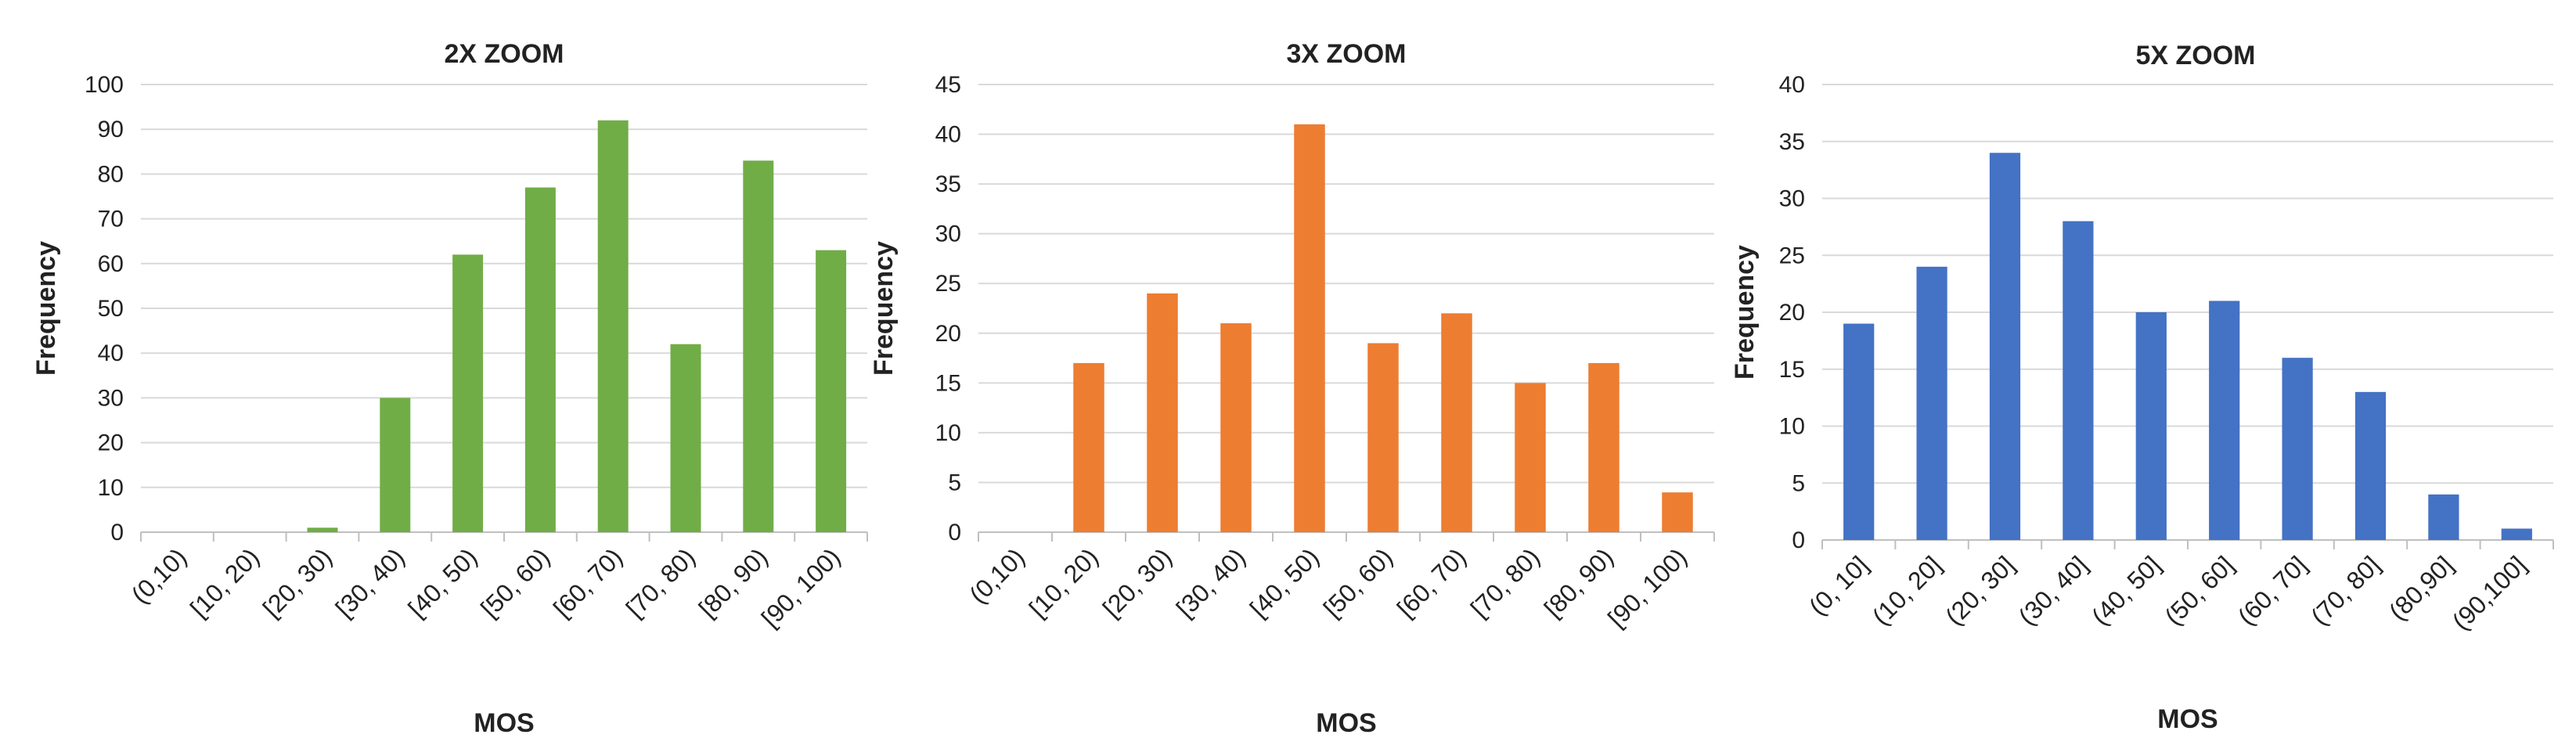  I want to click on zoom3x-y-tick-label: 0, so click(954, 532).